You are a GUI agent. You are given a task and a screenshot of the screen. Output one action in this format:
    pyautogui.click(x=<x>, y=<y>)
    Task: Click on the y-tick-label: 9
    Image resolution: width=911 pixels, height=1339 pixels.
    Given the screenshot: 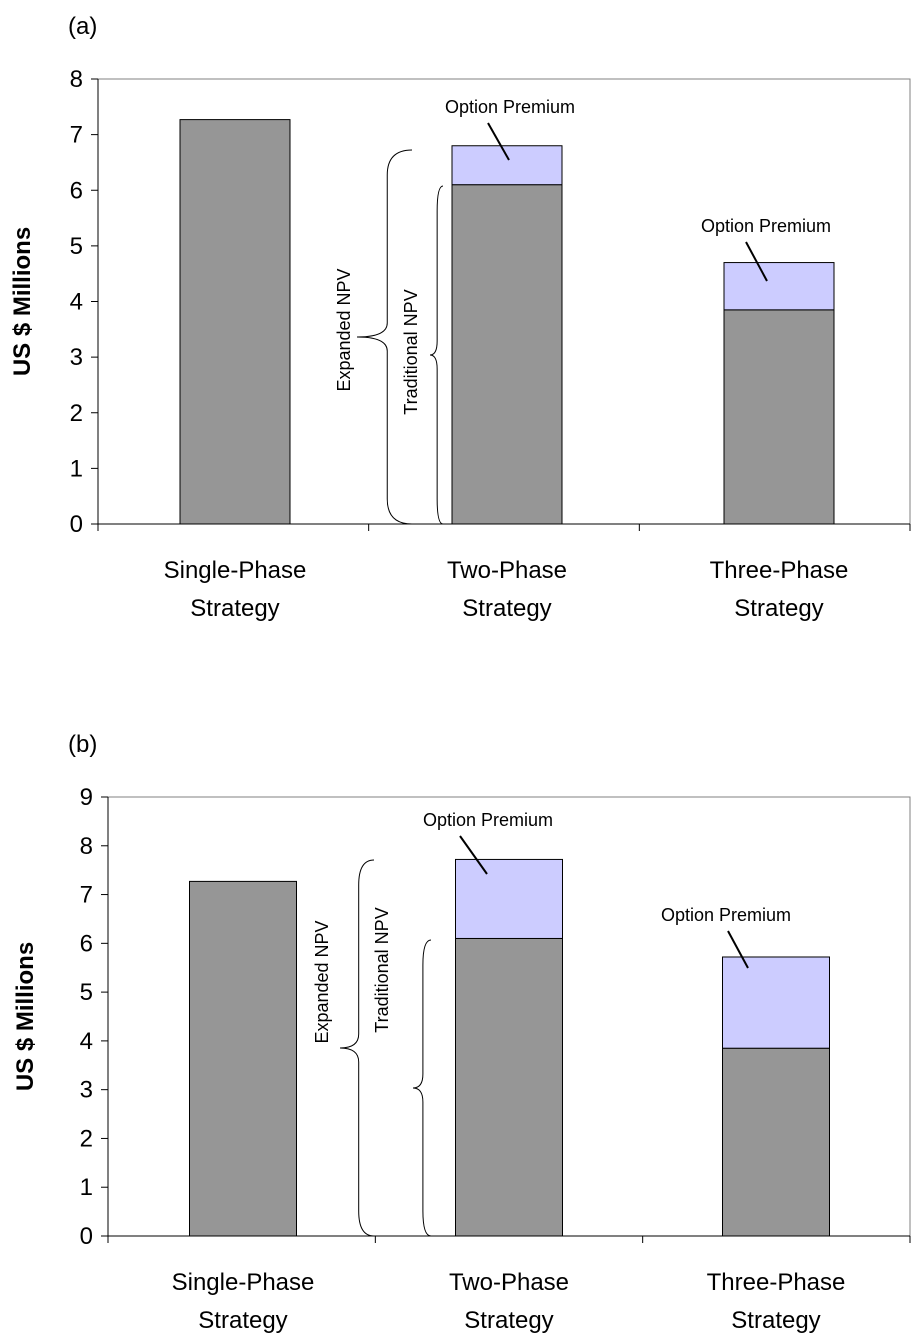 What is the action you would take?
    pyautogui.click(x=86, y=797)
    